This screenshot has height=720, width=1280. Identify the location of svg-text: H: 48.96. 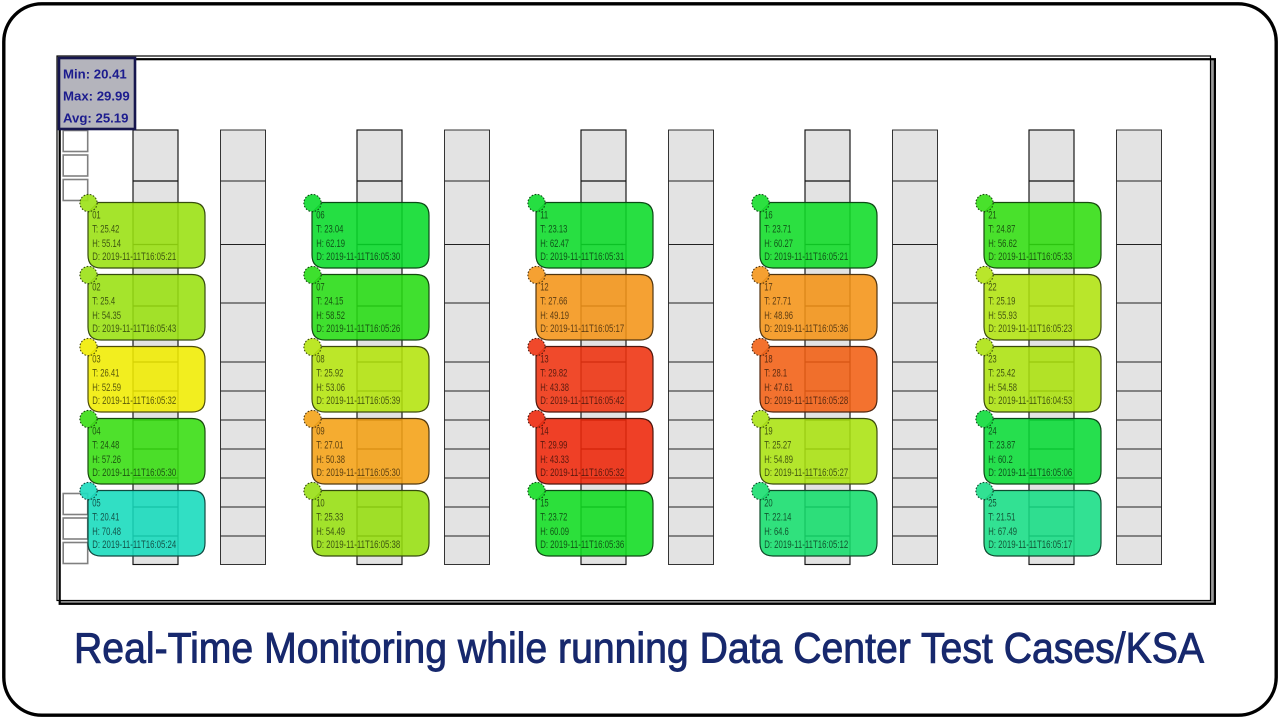
(778, 316).